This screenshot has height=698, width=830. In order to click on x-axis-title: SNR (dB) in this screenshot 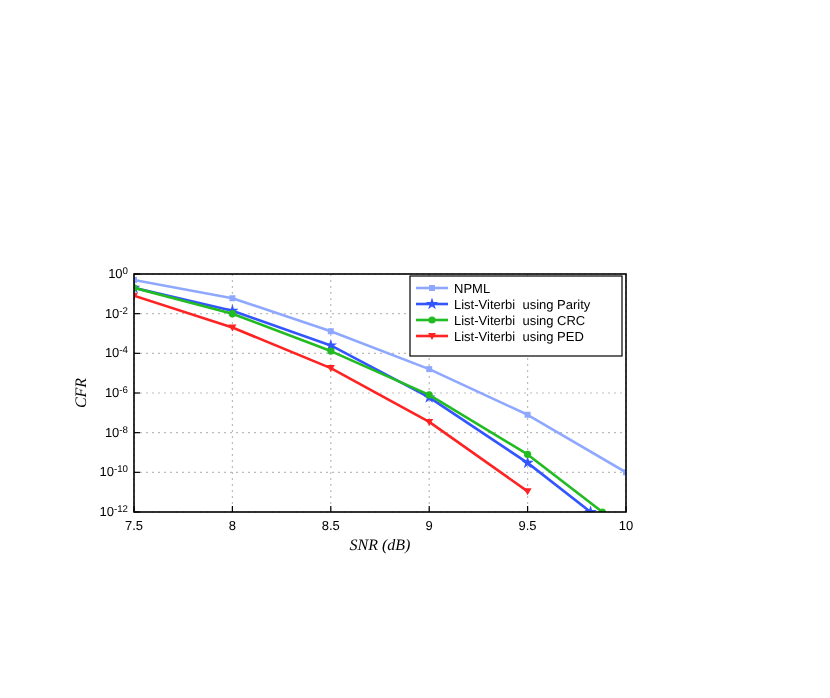, I will do `click(380, 545)`.